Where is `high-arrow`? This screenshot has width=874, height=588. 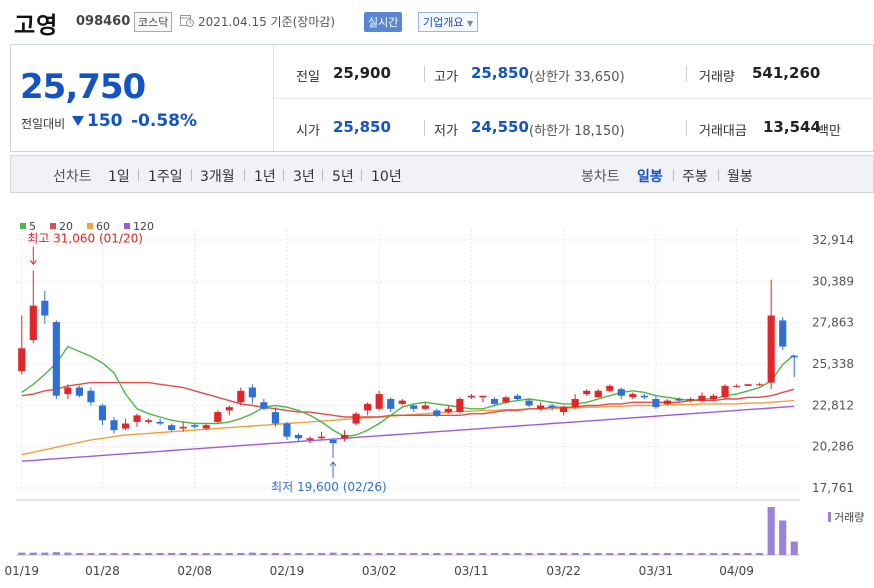 high-arrow is located at coordinates (33, 256).